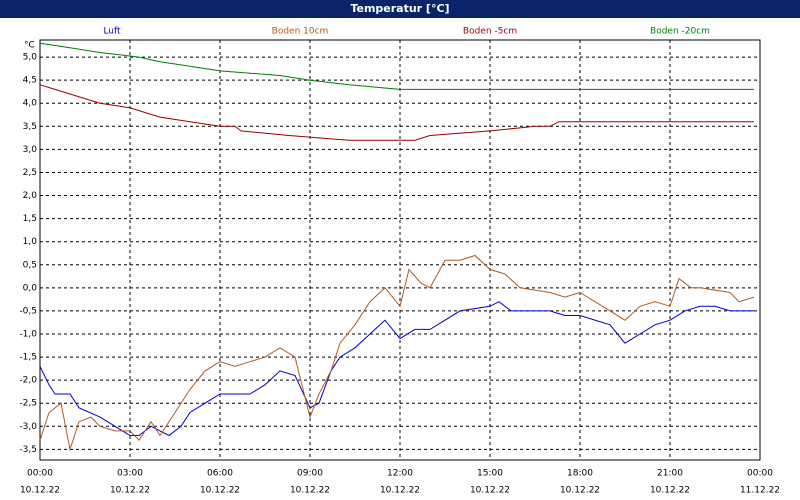 This screenshot has width=800, height=500. I want to click on x-tick-date: 11.12.22, so click(760, 491).